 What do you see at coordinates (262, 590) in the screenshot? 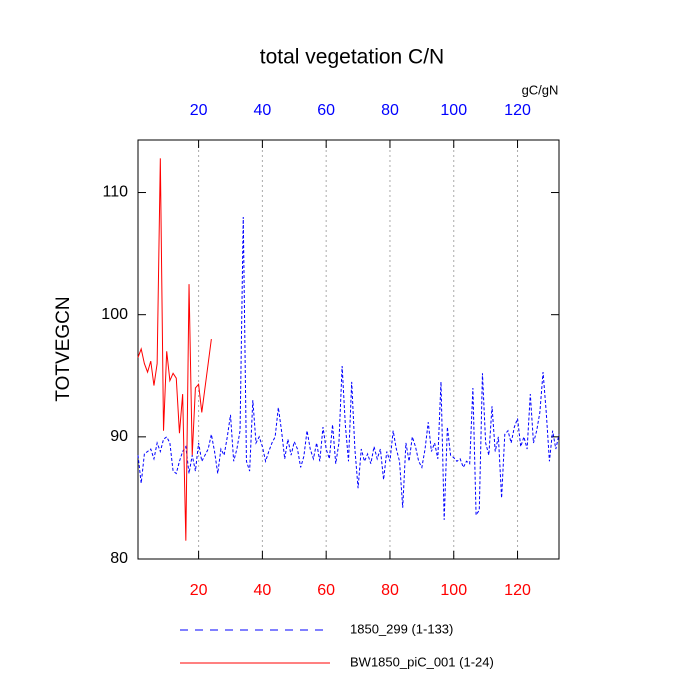
I see `x-tick-label: 40` at bounding box center [262, 590].